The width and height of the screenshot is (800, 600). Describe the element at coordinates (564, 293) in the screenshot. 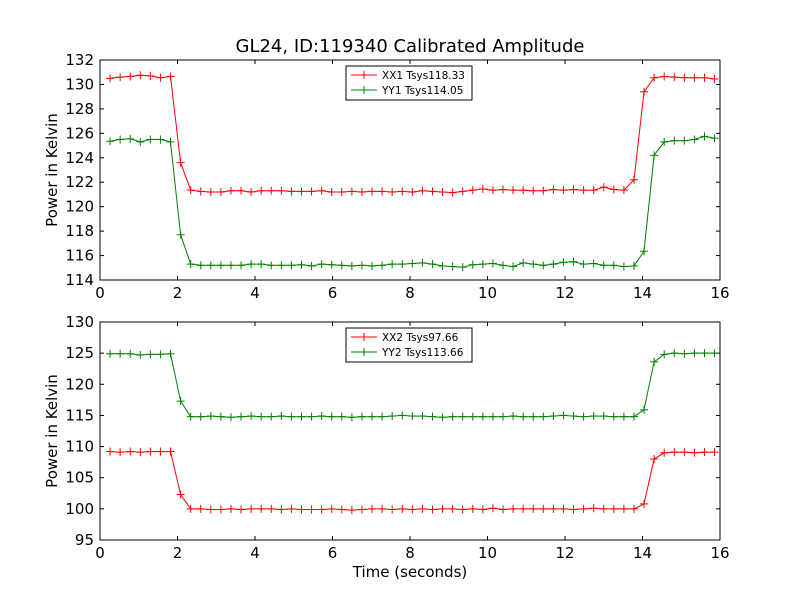

I see `x-tick-label: 12` at that location.